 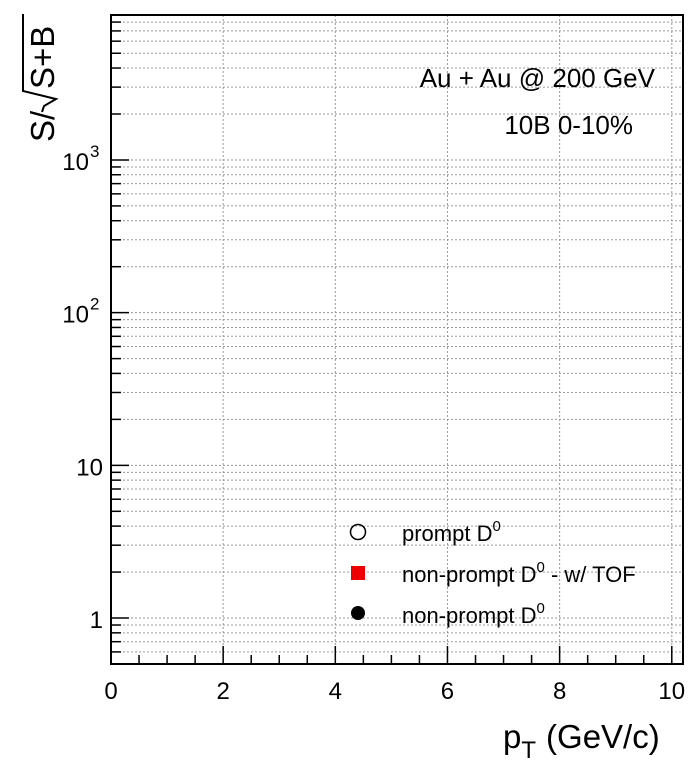 I want to click on legend-label-prompt: prompt D0, so click(x=451, y=532).